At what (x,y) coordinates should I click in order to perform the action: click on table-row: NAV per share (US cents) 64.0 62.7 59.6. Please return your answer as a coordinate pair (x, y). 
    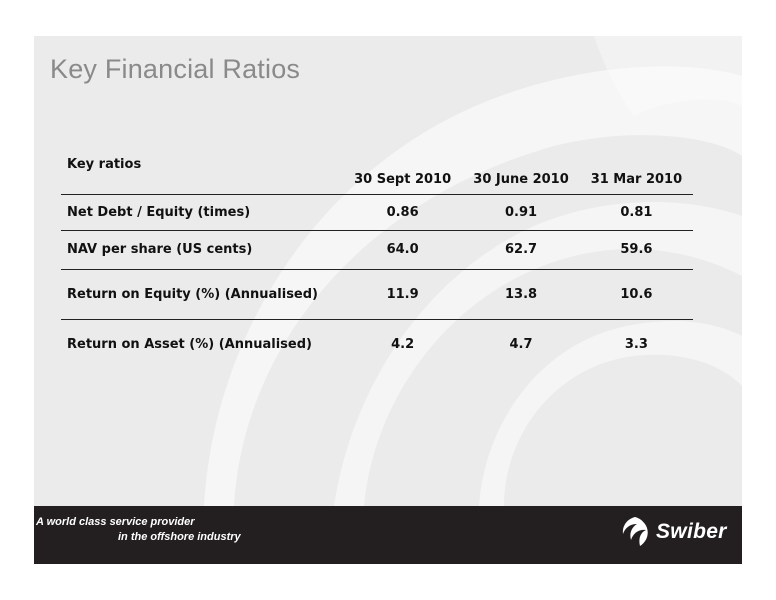
    Looking at the image, I should click on (377, 249).